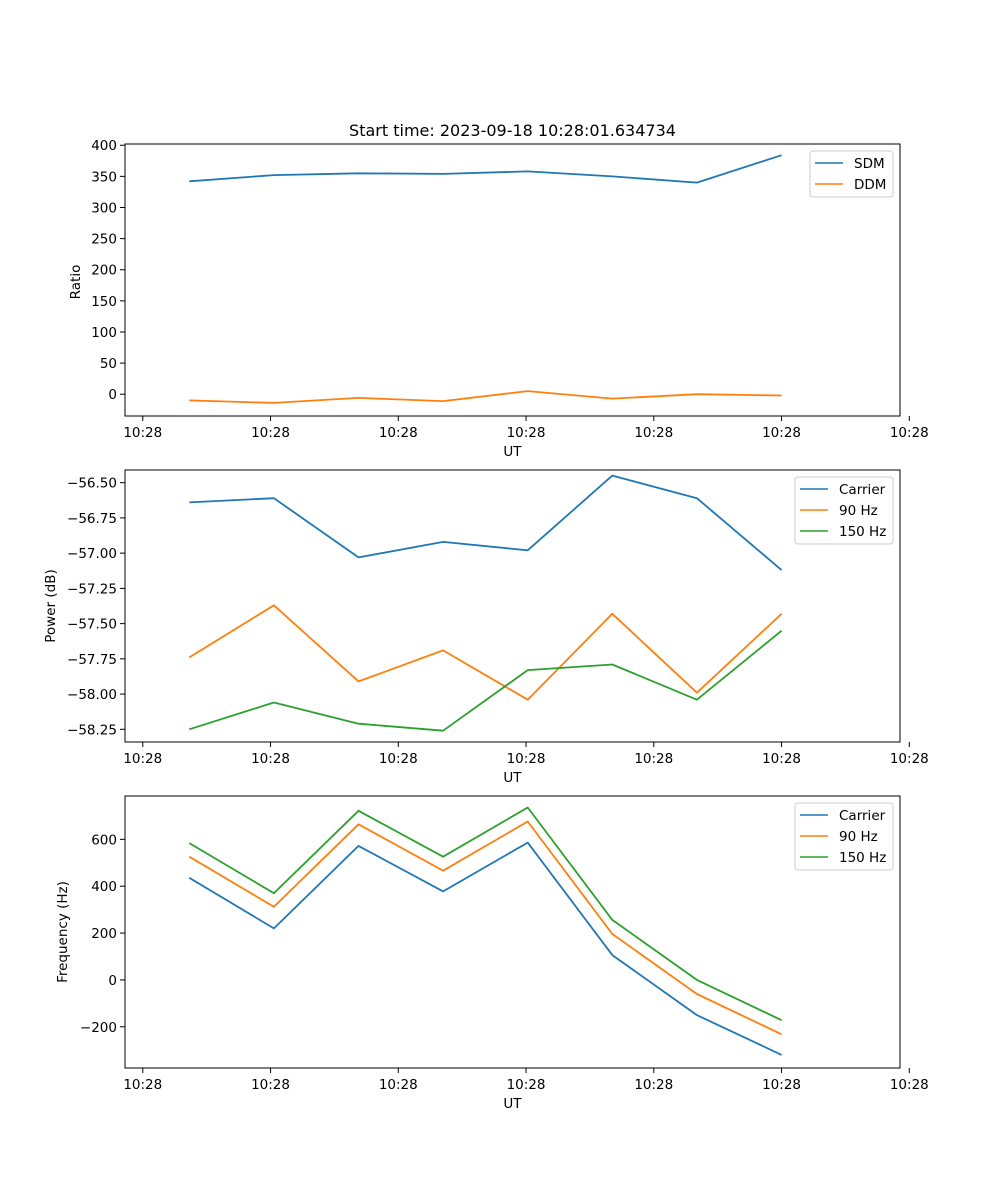 The width and height of the screenshot is (1000, 1200). What do you see at coordinates (104, 333) in the screenshot?
I see `y-tick-label: 100` at bounding box center [104, 333].